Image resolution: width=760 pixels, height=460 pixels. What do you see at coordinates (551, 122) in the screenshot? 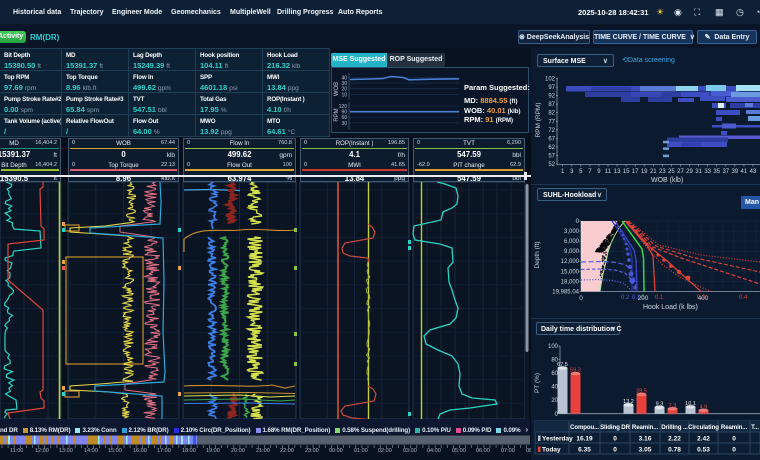
I see `svg-text: 77` at bounding box center [551, 122].